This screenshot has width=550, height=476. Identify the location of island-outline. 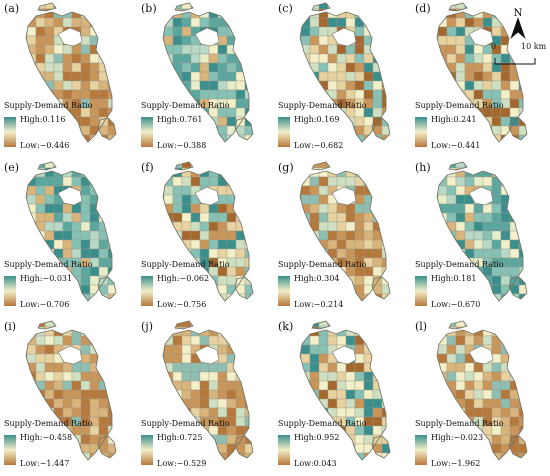
(47, 7).